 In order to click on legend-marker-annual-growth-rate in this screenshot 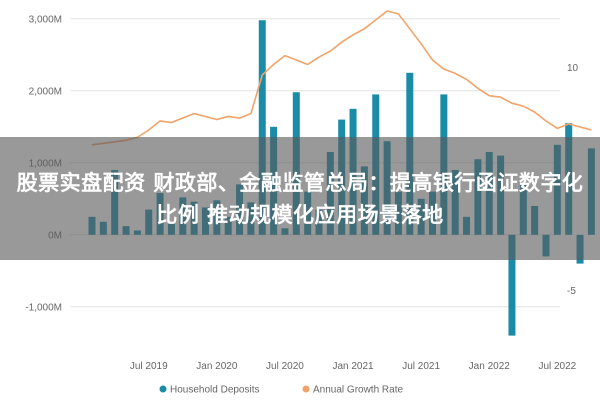, I will do `click(306, 389)`.